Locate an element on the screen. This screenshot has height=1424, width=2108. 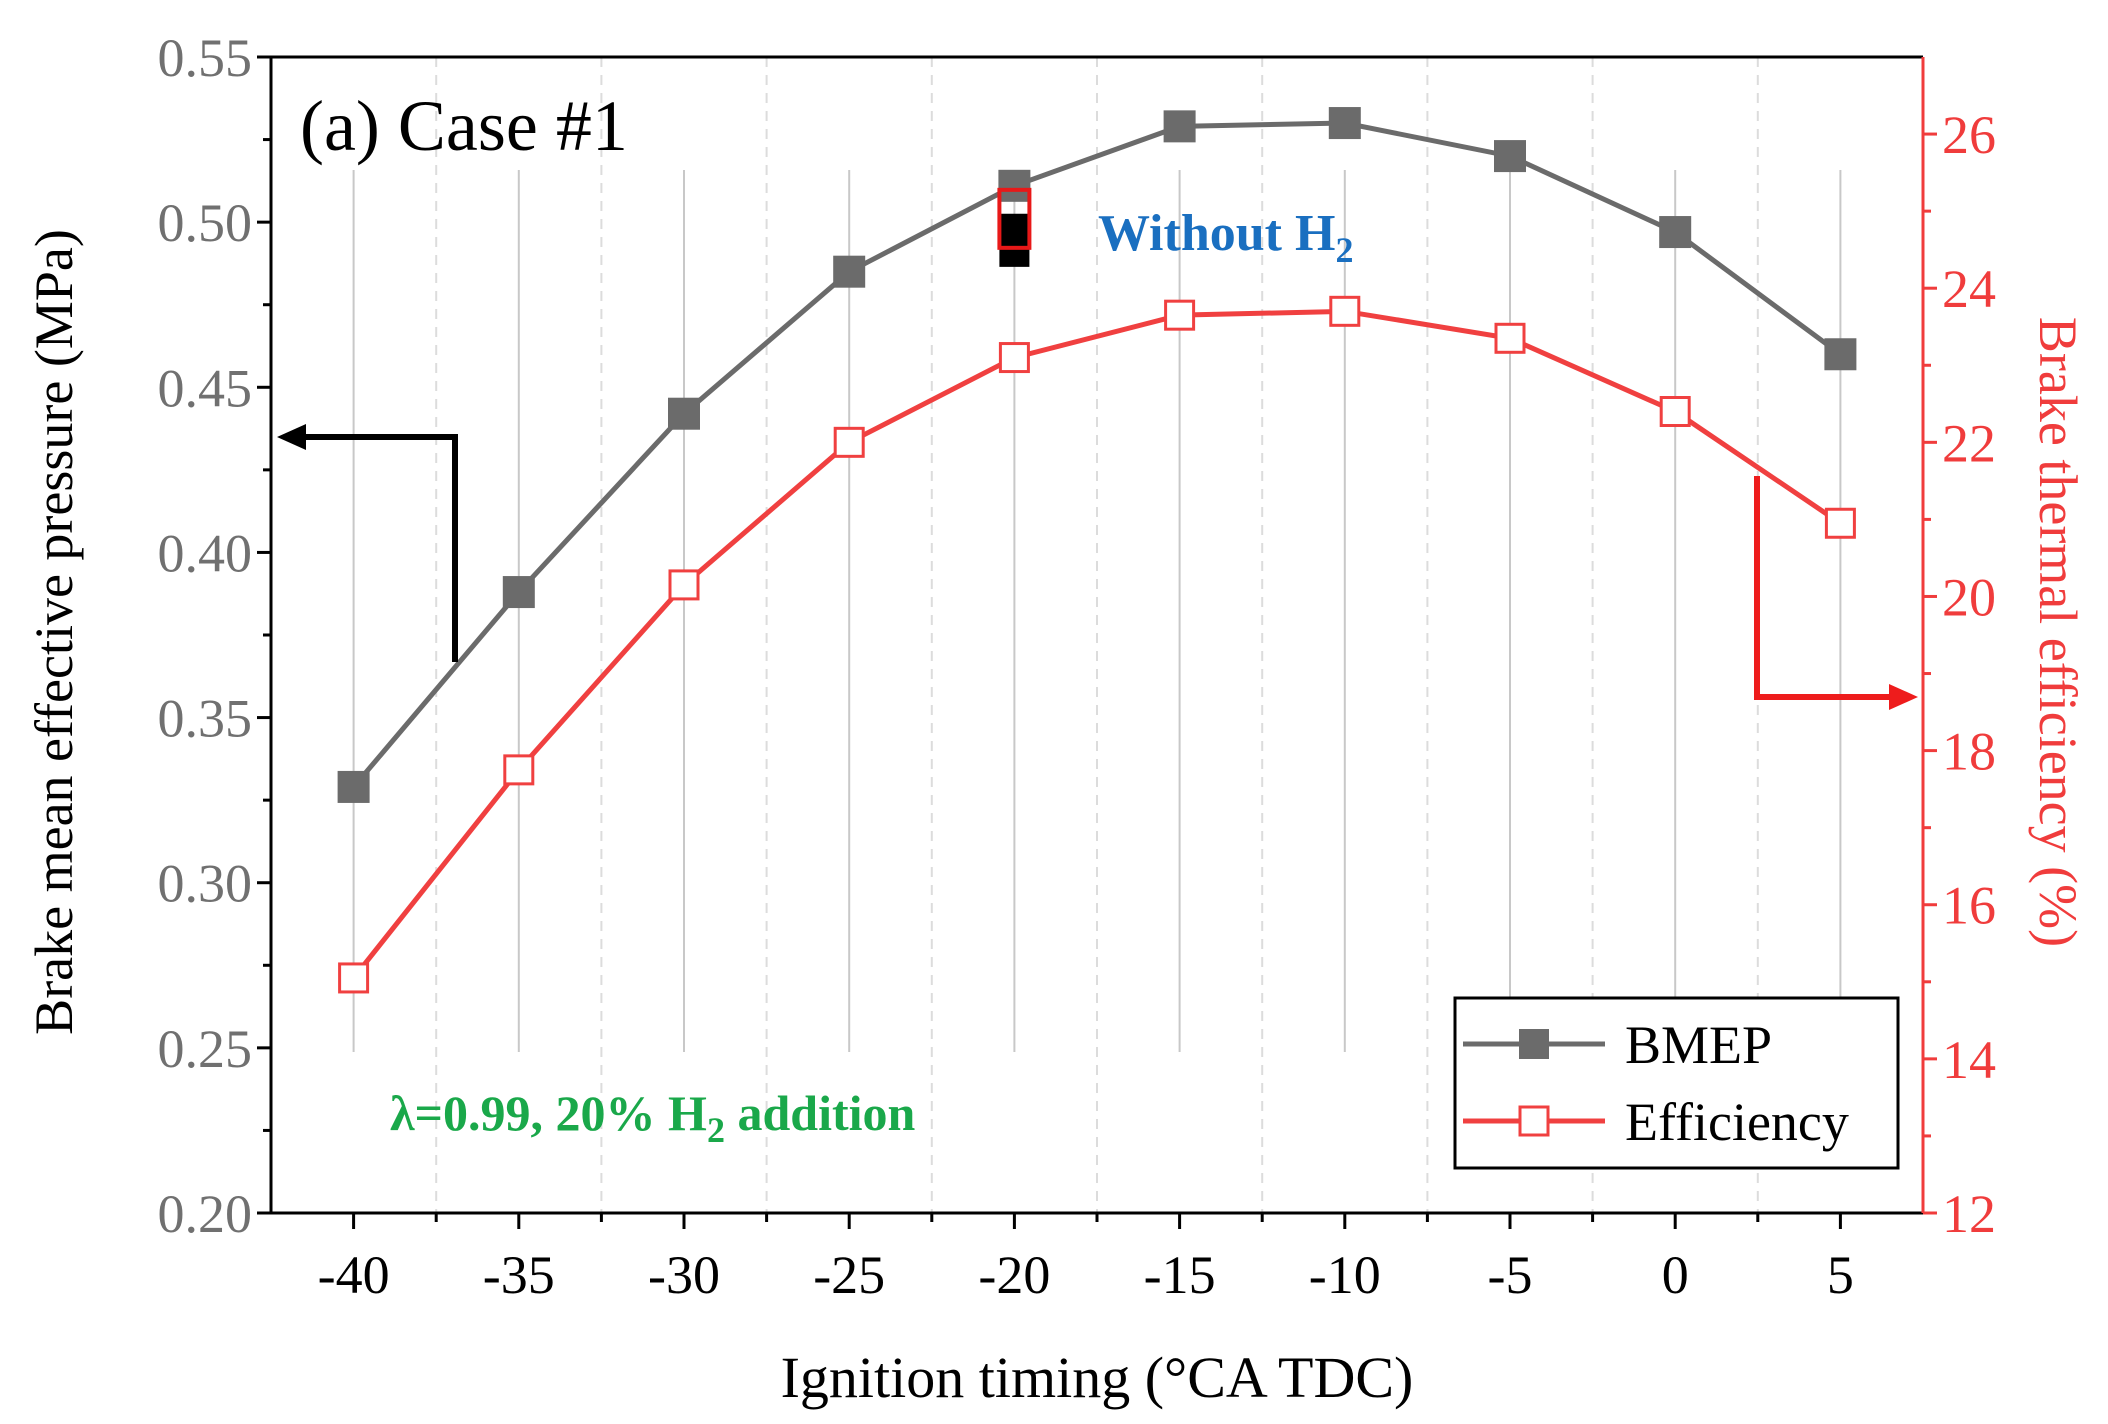
condition-prefix: λ=0.99, 20% H is located at coordinates (548, 1113).